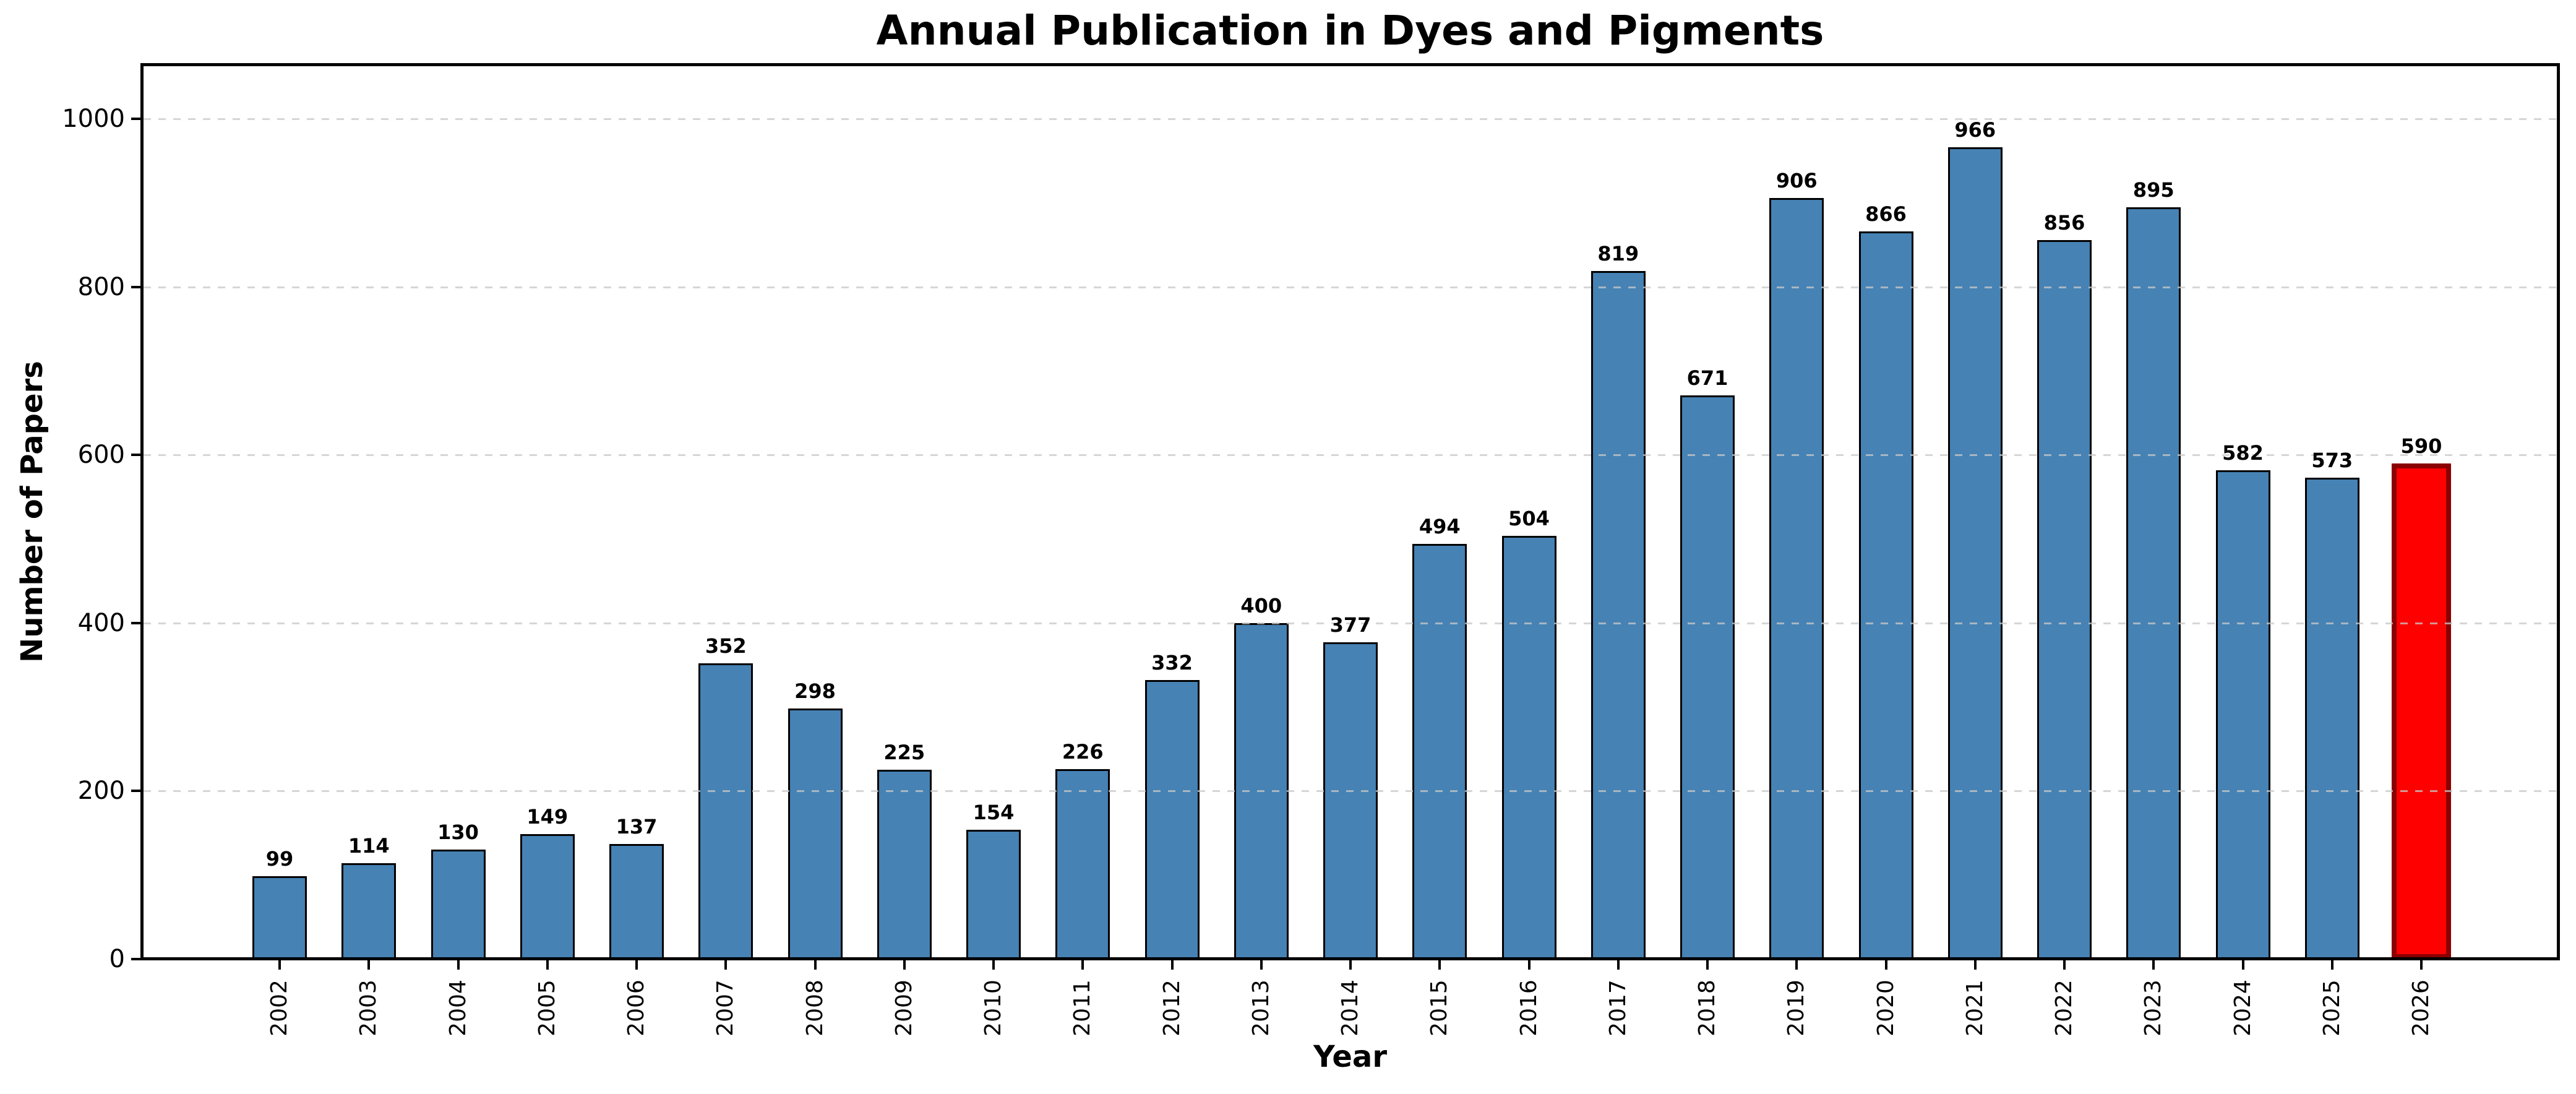 This screenshot has width=2576, height=1094. I want to click on bar-2021, so click(1975, 553).